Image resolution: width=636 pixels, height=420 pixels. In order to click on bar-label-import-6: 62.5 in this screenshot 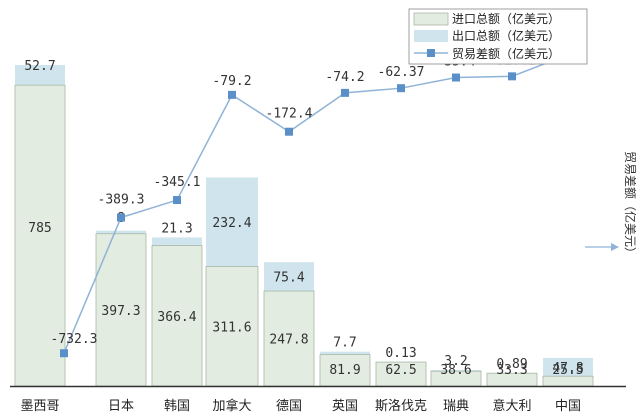, I will do `click(400, 370)`.